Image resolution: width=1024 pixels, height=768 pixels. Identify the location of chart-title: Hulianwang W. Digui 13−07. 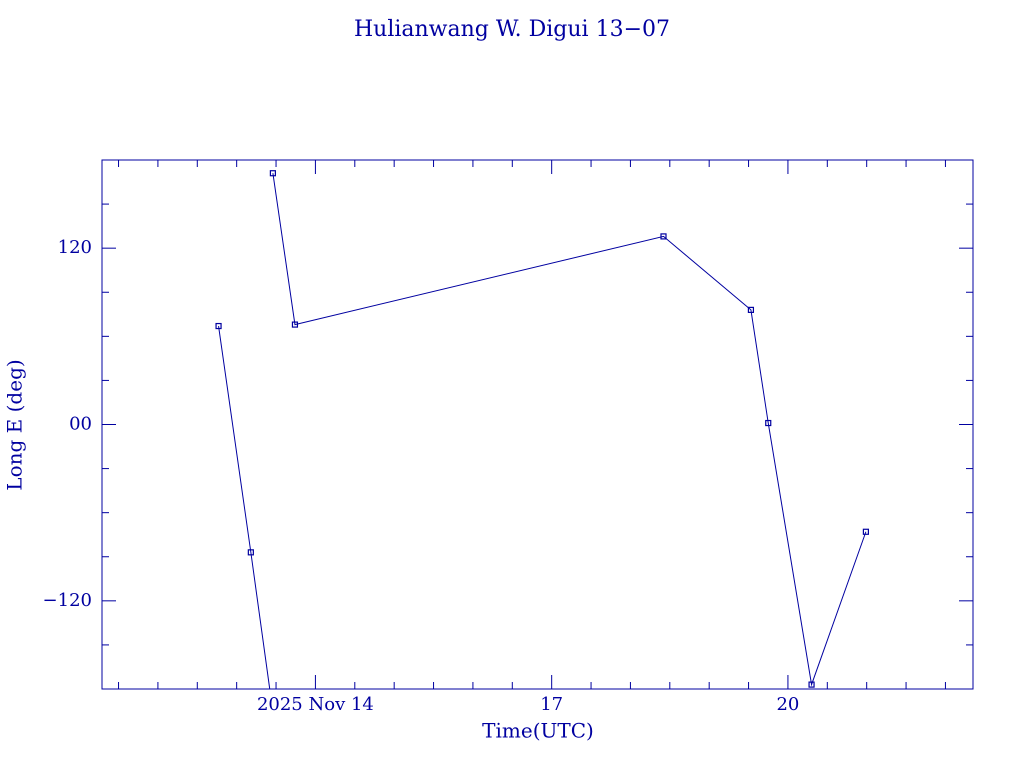
(512, 29).